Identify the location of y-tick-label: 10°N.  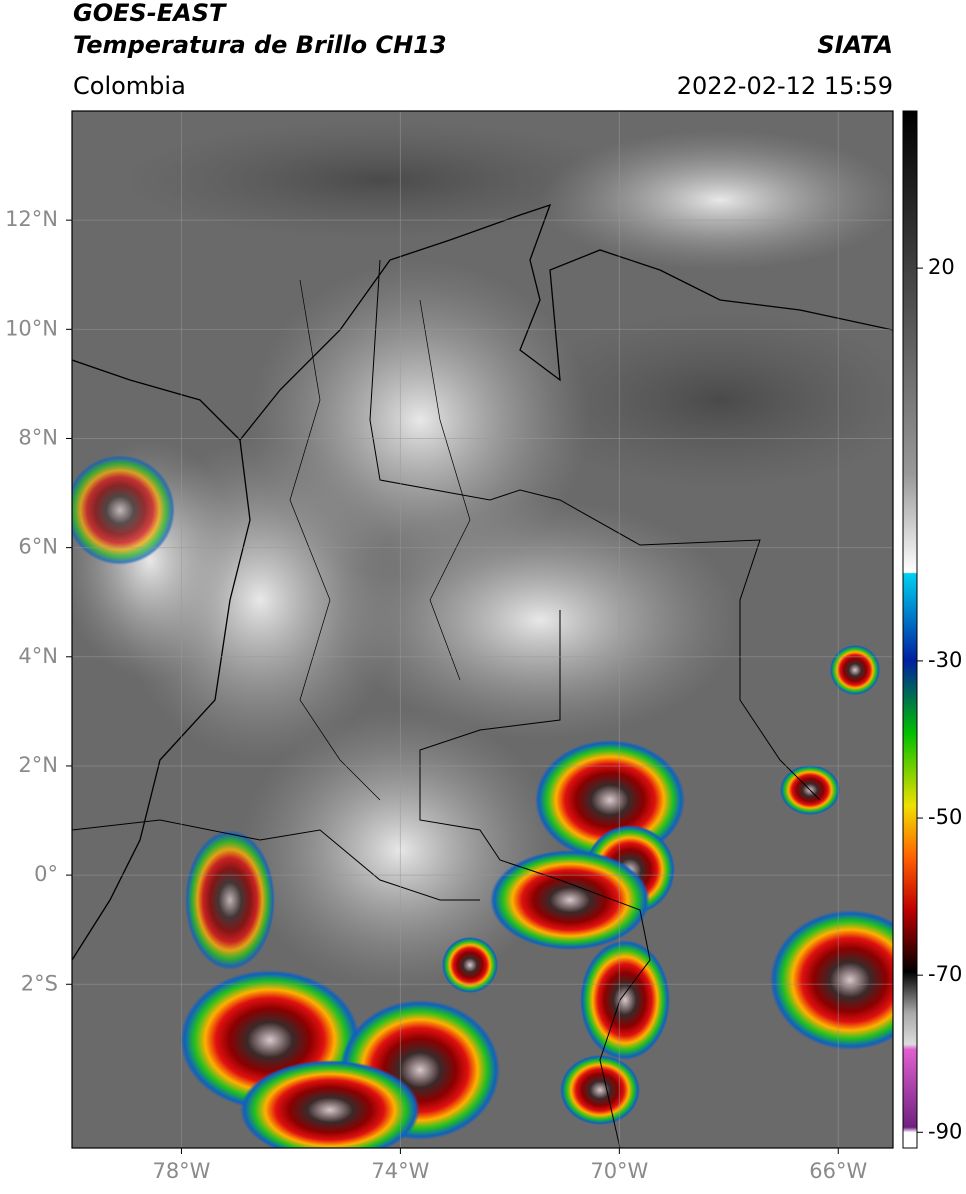
(31, 328).